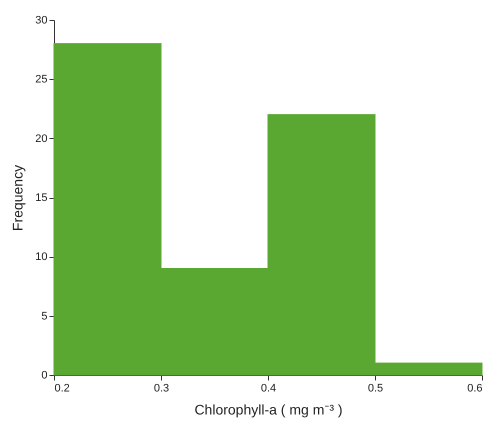 This screenshot has height=429, width=500. What do you see at coordinates (62, 388) in the screenshot?
I see `x-tick-label: 0.2` at bounding box center [62, 388].